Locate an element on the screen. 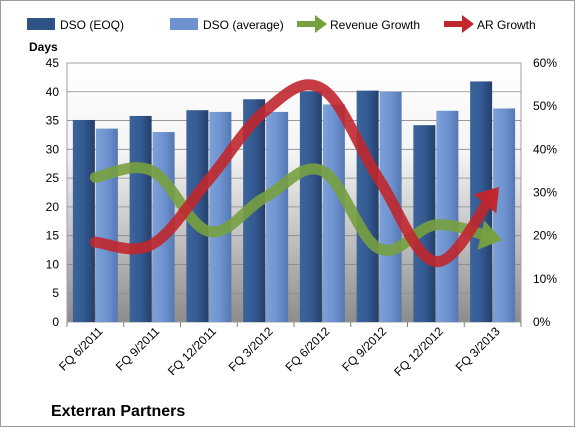  left-axis: 0 5 10 15 20 25 30 35 40 45 is located at coordinates (53, 192).